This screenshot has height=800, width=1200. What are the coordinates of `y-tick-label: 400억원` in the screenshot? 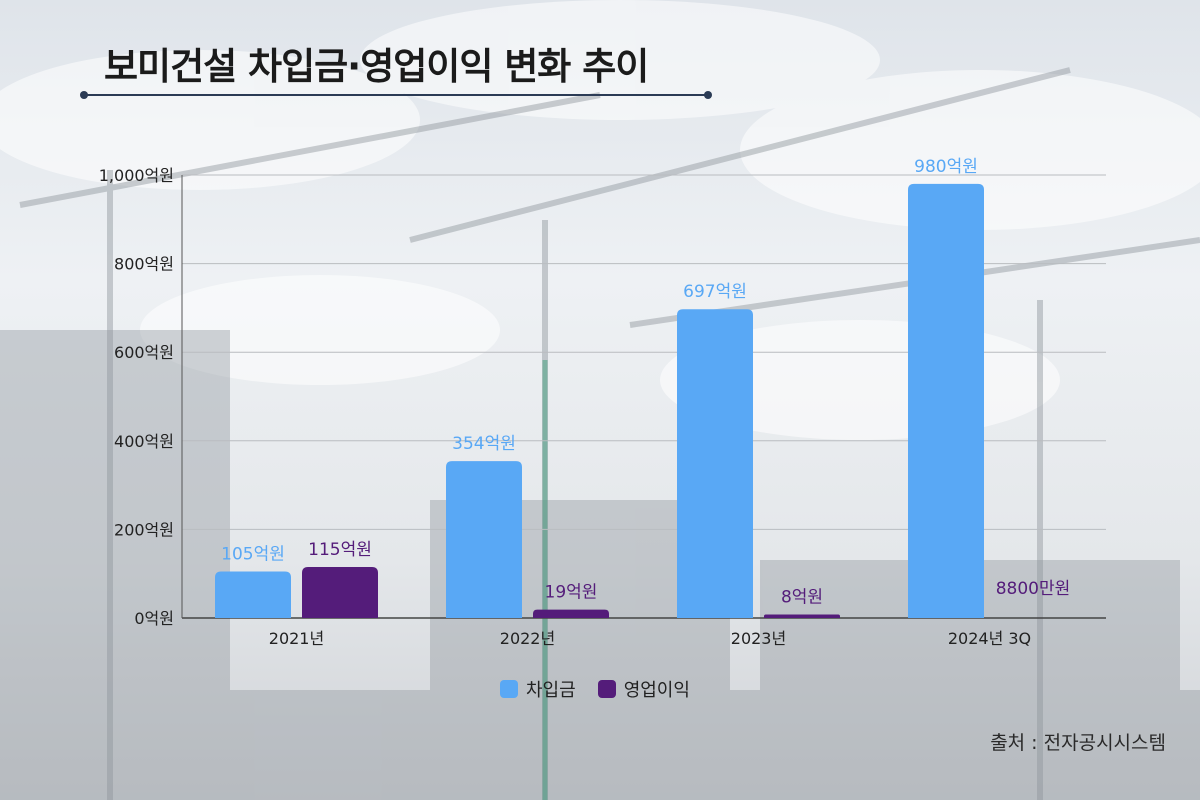 It's located at (144, 441).